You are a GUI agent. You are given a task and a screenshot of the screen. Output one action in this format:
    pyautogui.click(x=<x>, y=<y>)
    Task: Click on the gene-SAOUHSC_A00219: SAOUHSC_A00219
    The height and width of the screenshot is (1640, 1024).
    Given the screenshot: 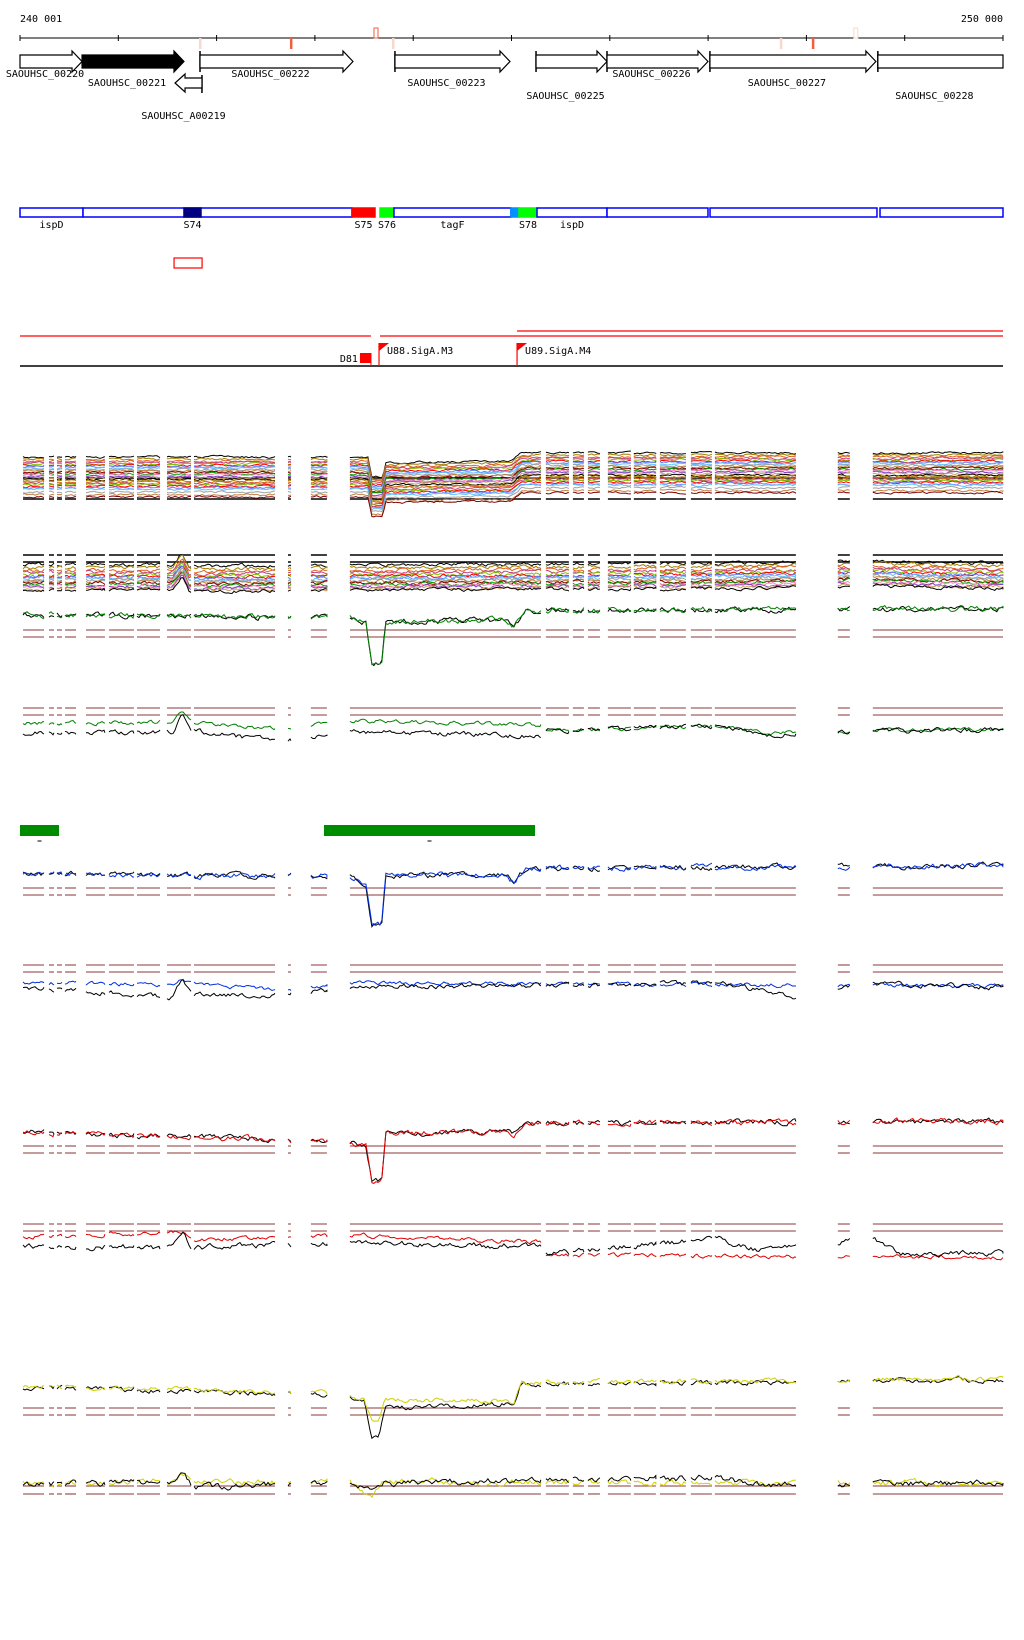 What is the action you would take?
    pyautogui.click(x=183, y=97)
    